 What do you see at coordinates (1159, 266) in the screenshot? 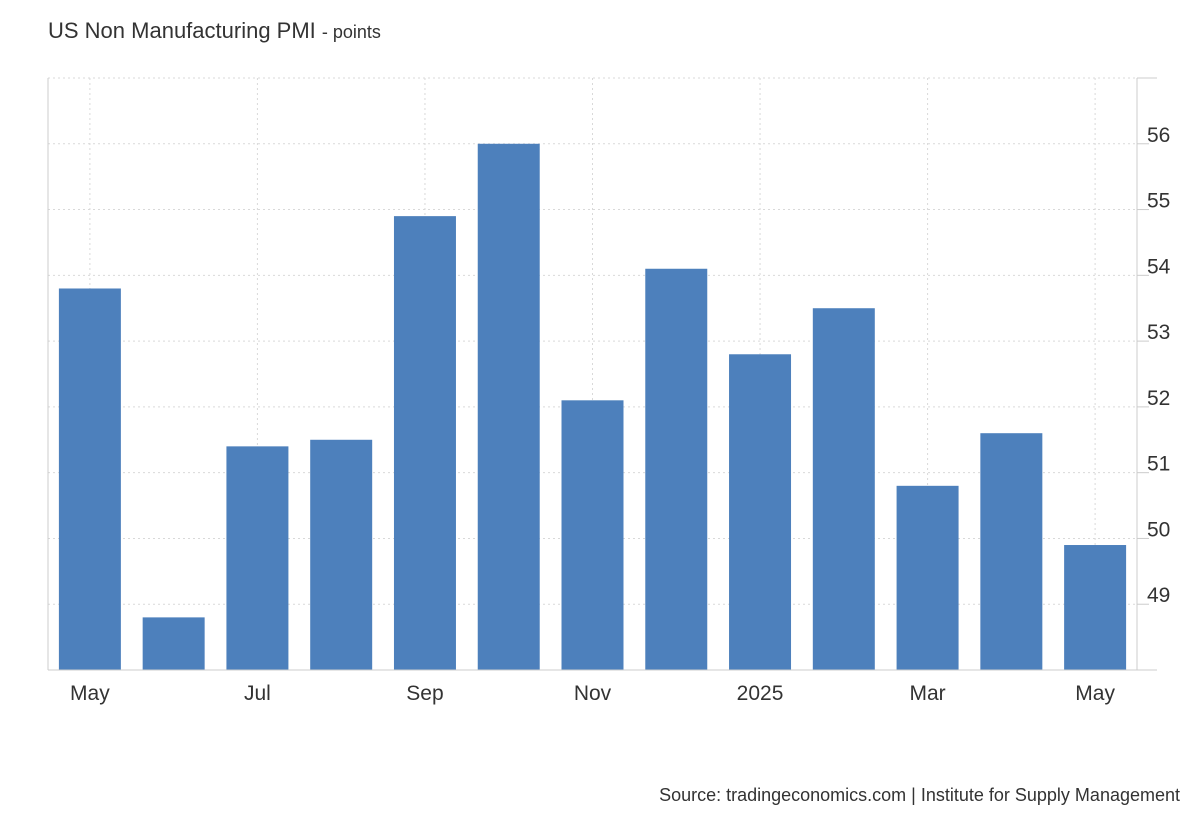
I see `y-tick-label-54: 54` at bounding box center [1159, 266].